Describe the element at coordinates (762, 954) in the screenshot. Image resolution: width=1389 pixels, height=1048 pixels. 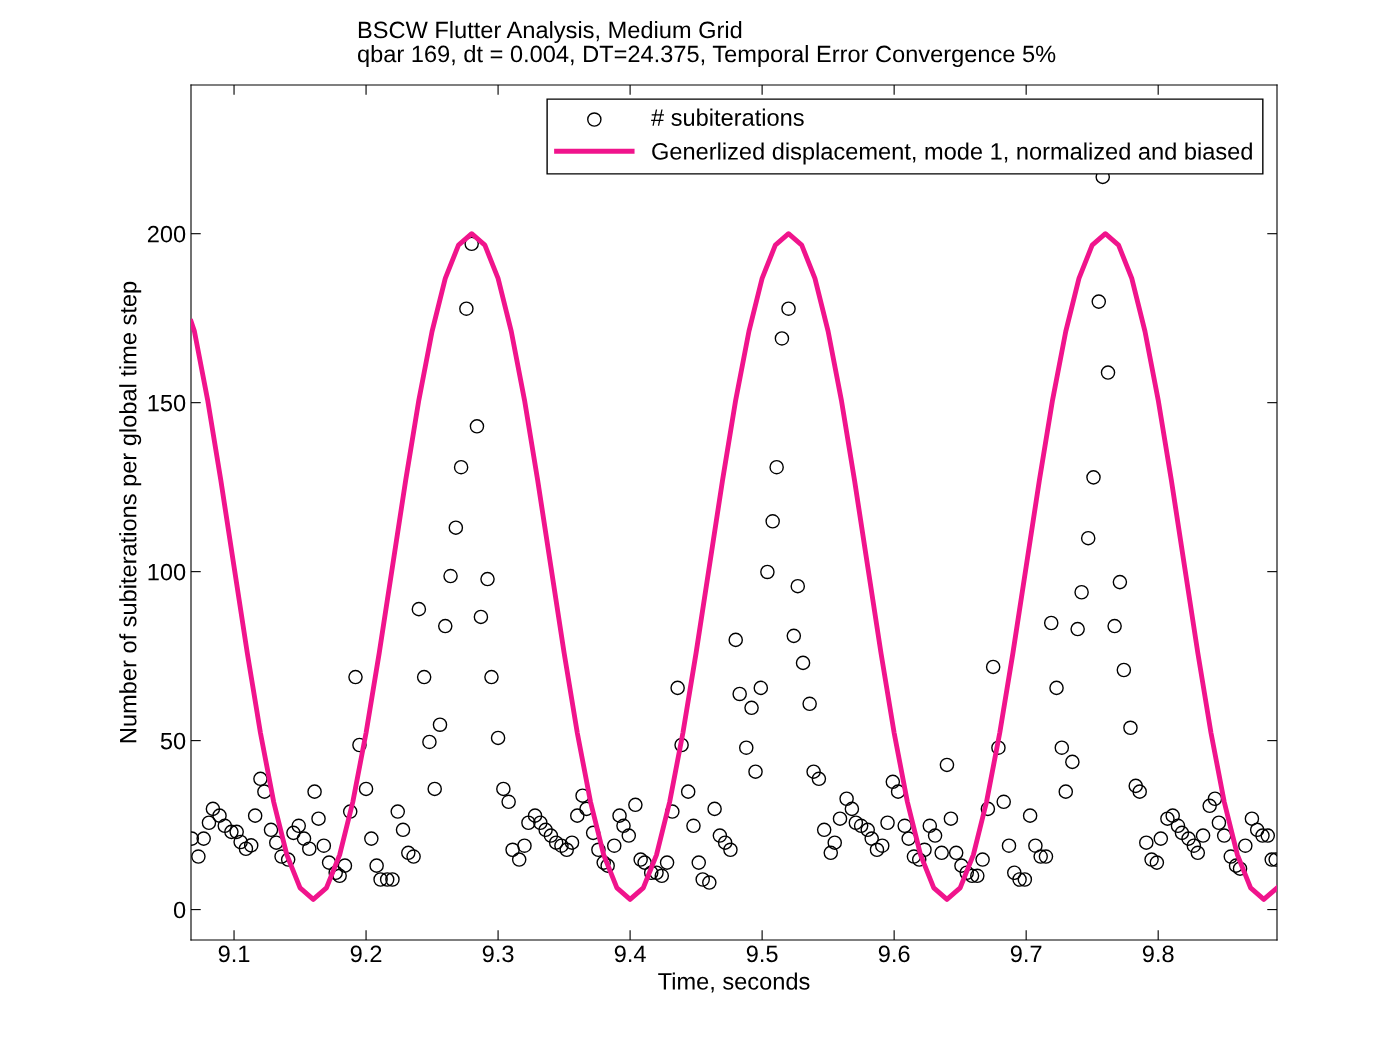
I see `x-tick-label: 9.5` at that location.